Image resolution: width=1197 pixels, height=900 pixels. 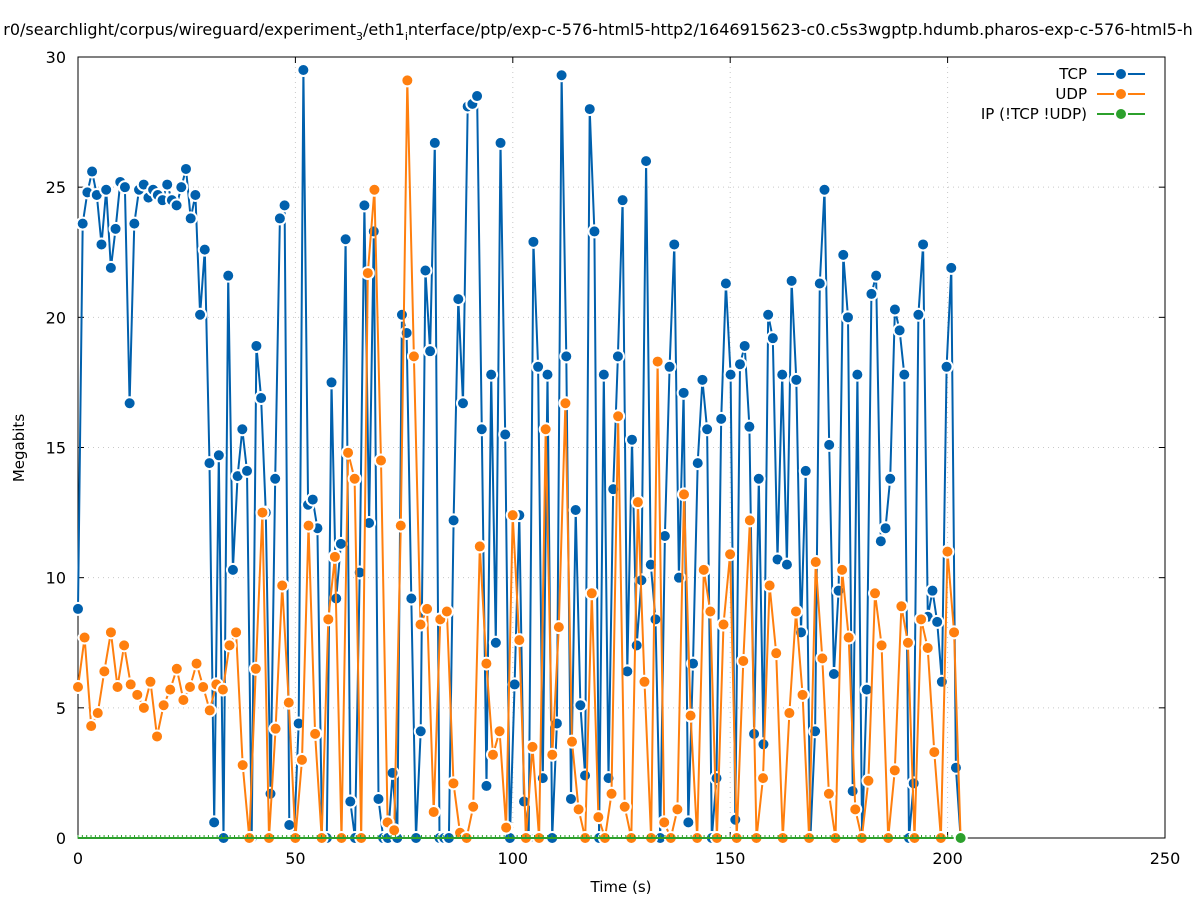 What do you see at coordinates (1072, 74) in the screenshot?
I see `legend-label-tcp: TCP` at bounding box center [1072, 74].